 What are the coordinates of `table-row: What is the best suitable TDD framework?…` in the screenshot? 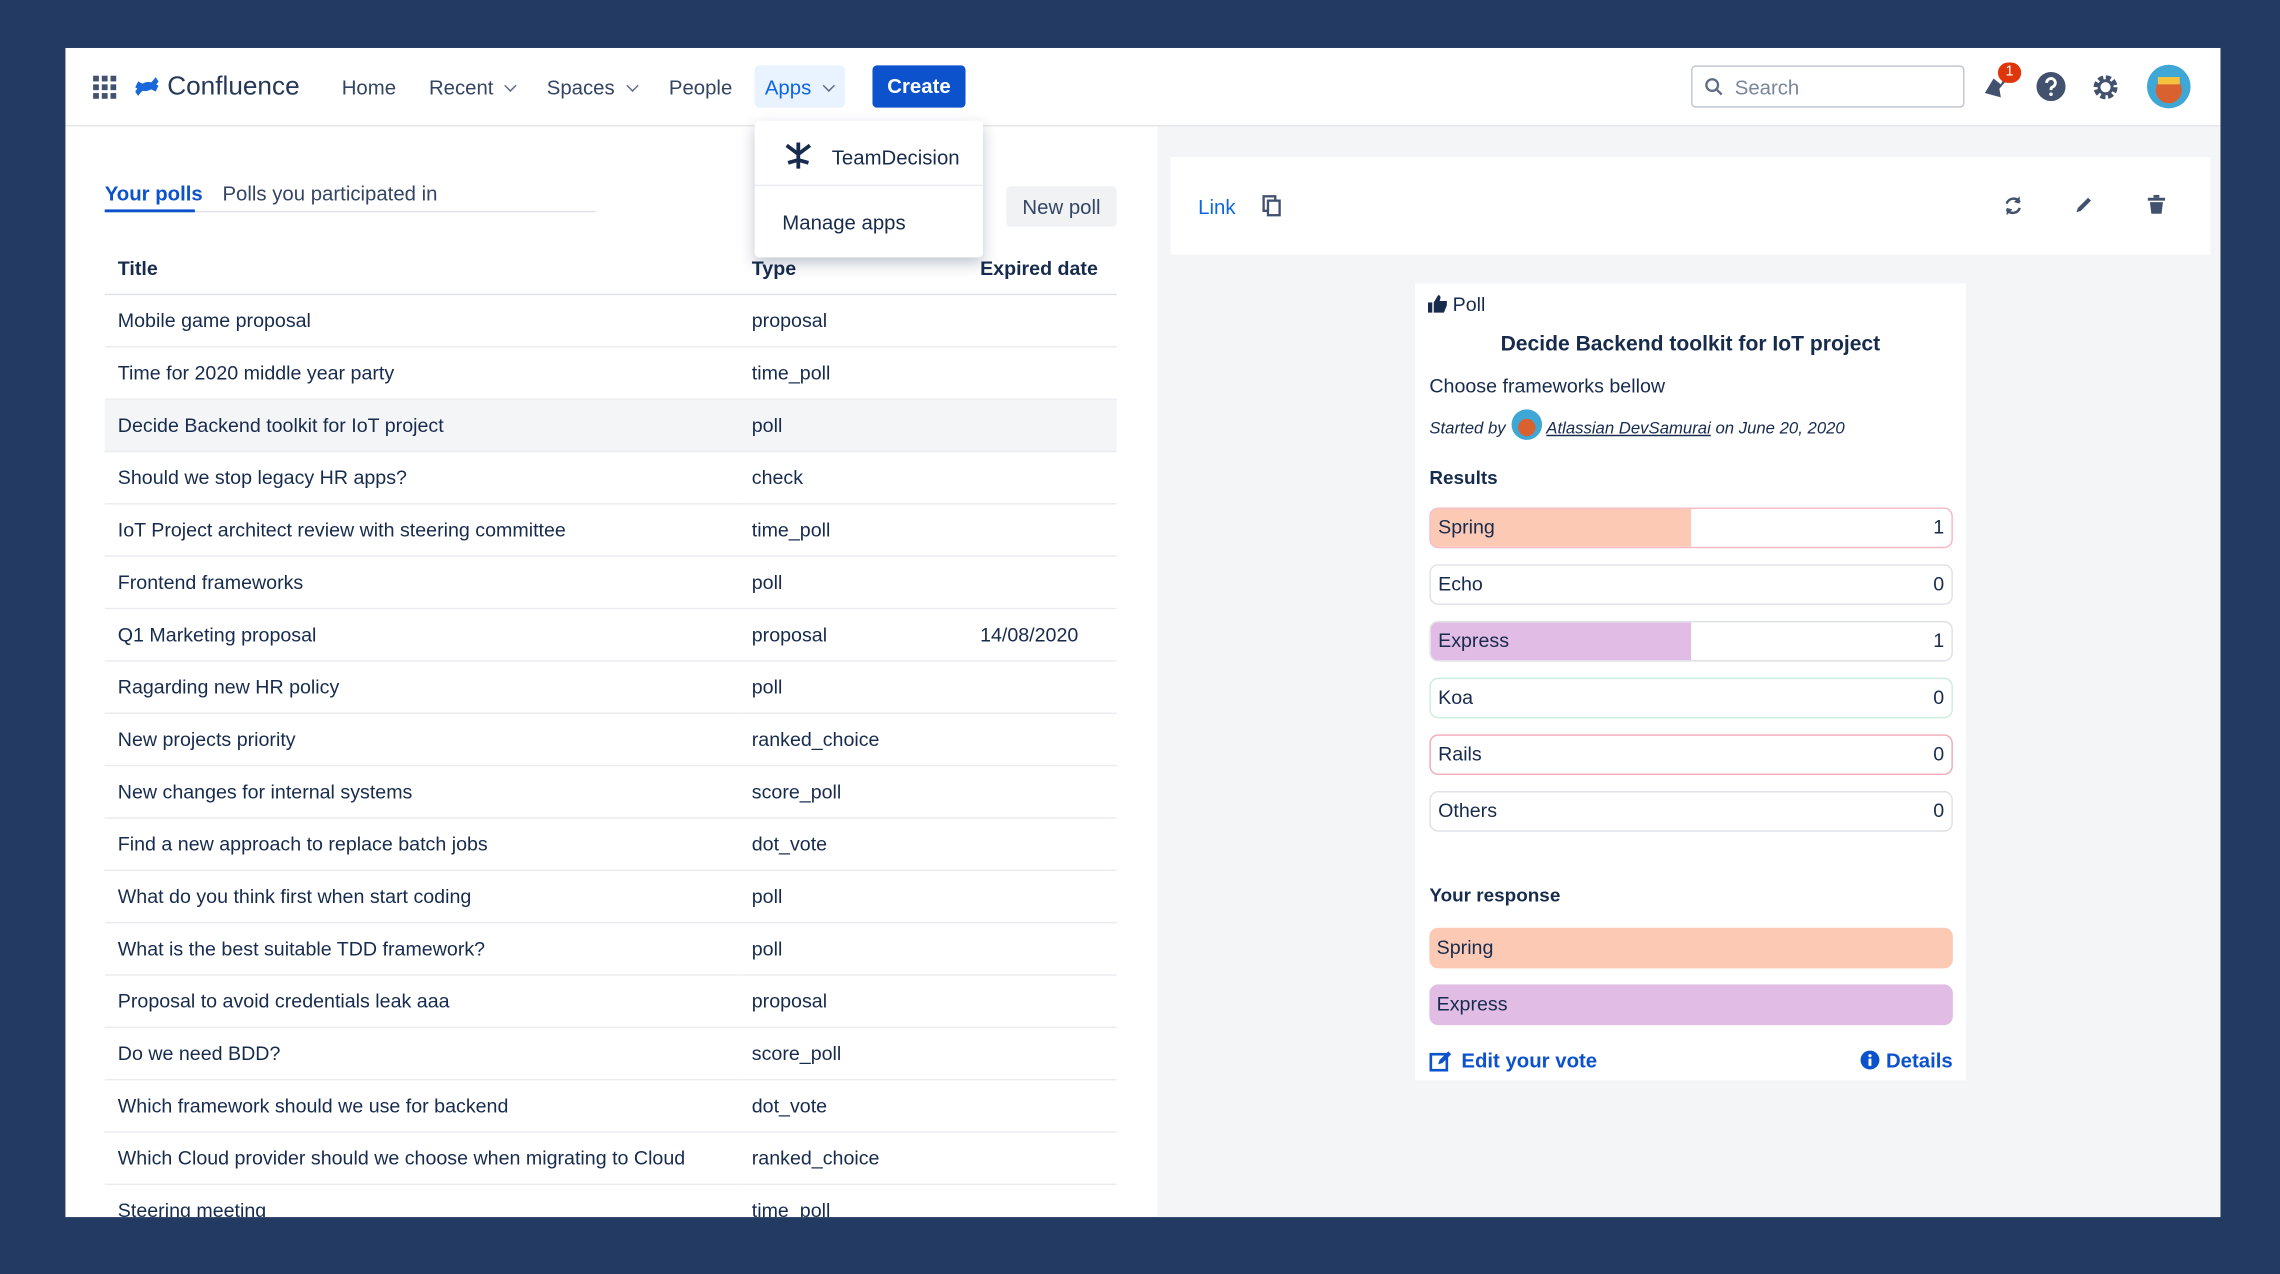 It's located at (610, 949).